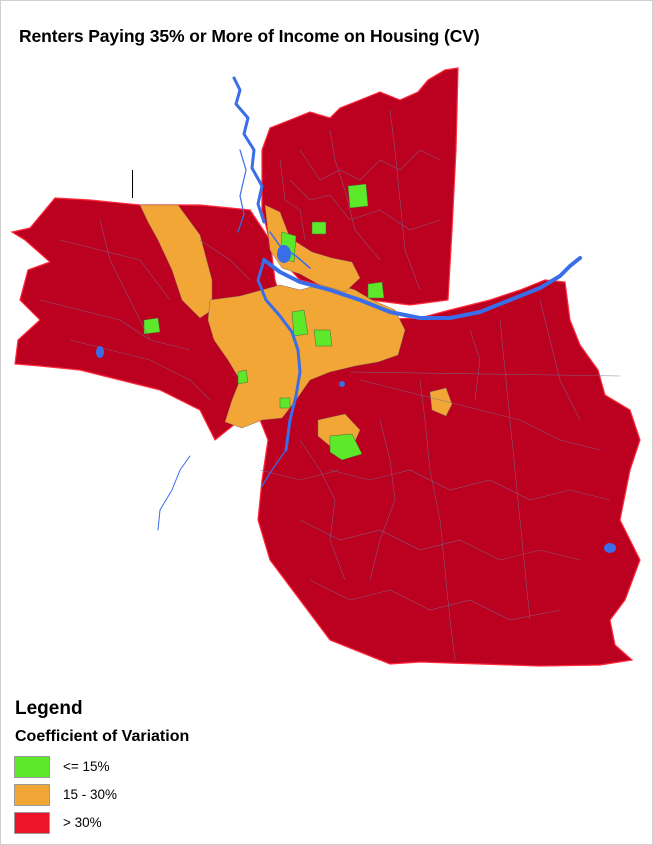 The image size is (653, 845). I want to click on tract-orange-east, so click(441, 402).